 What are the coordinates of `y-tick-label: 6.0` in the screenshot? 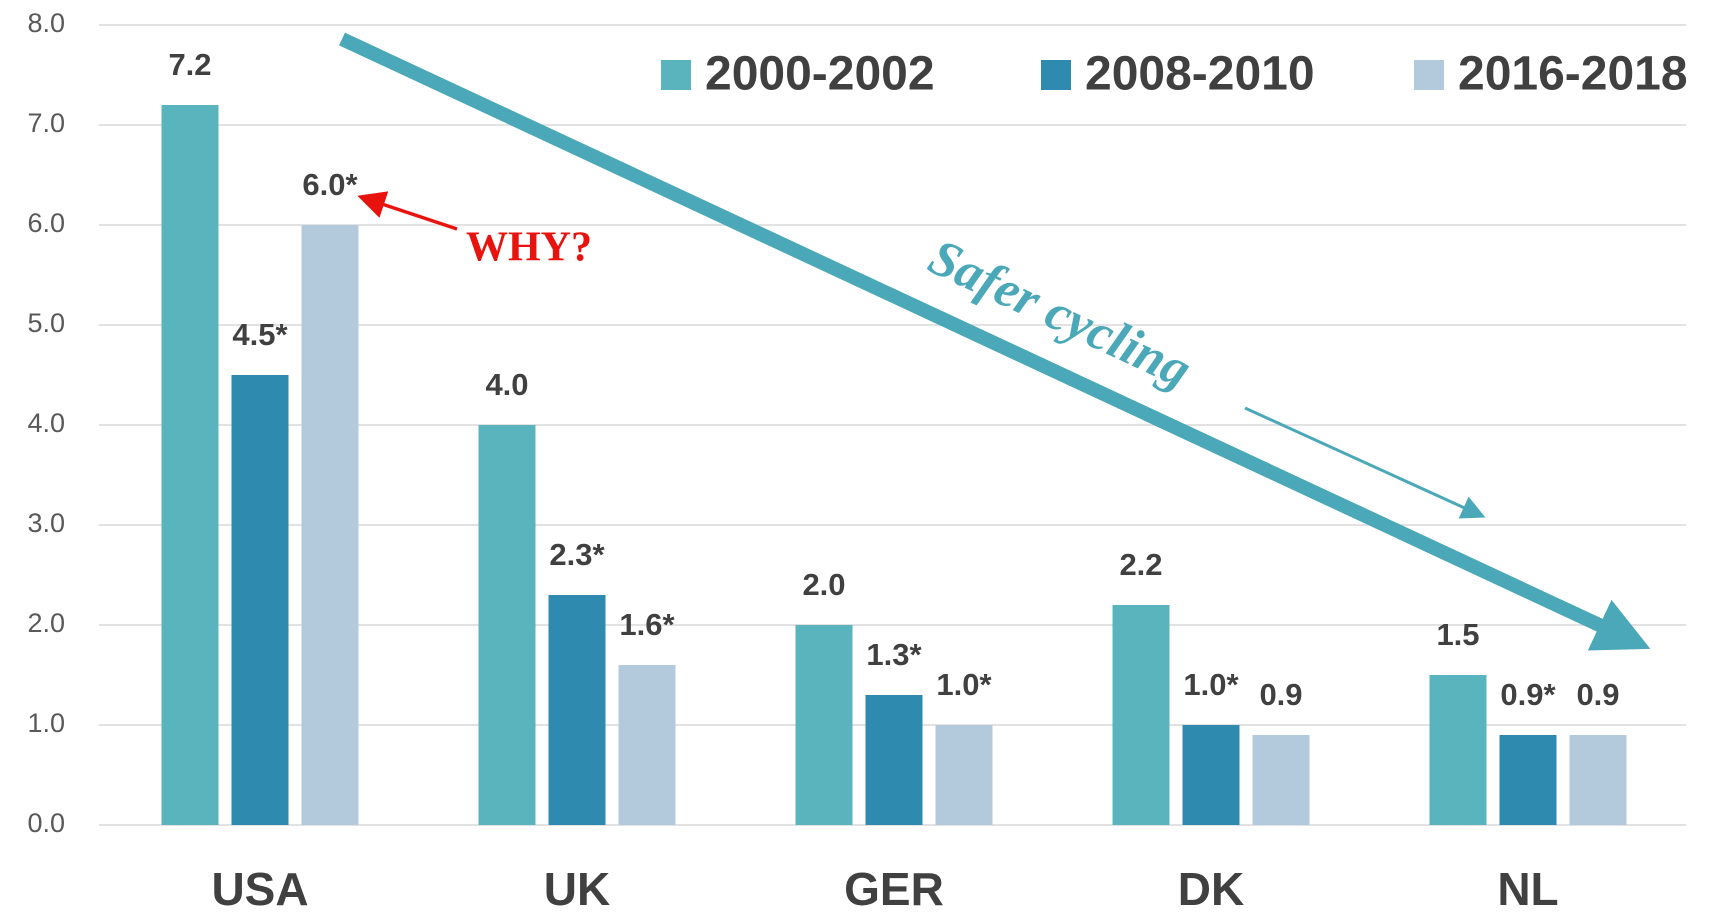 It's located at (46, 223).